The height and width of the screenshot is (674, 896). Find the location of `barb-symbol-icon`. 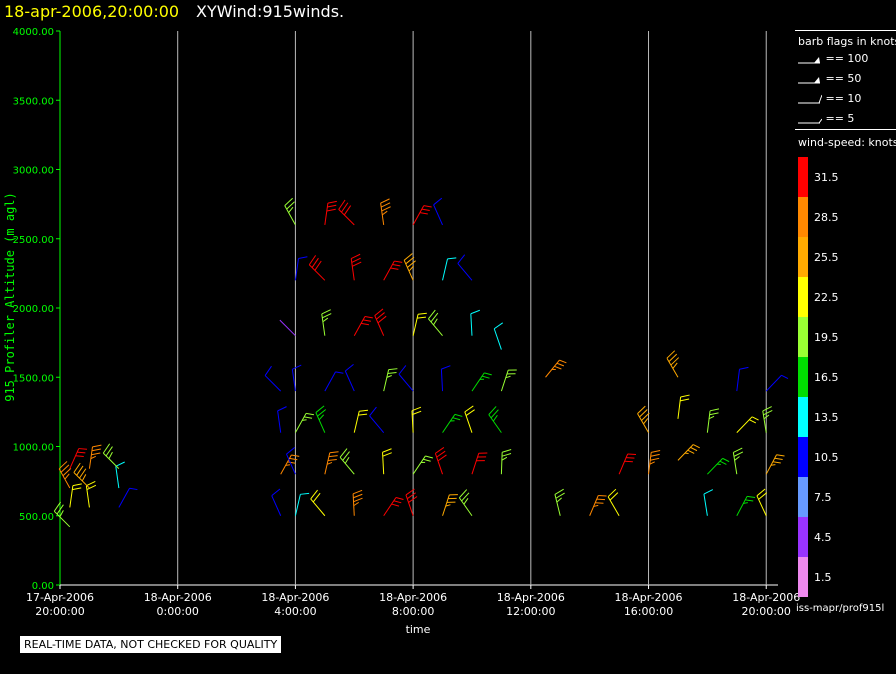

barb-symbol-icon is located at coordinates (810, 121).